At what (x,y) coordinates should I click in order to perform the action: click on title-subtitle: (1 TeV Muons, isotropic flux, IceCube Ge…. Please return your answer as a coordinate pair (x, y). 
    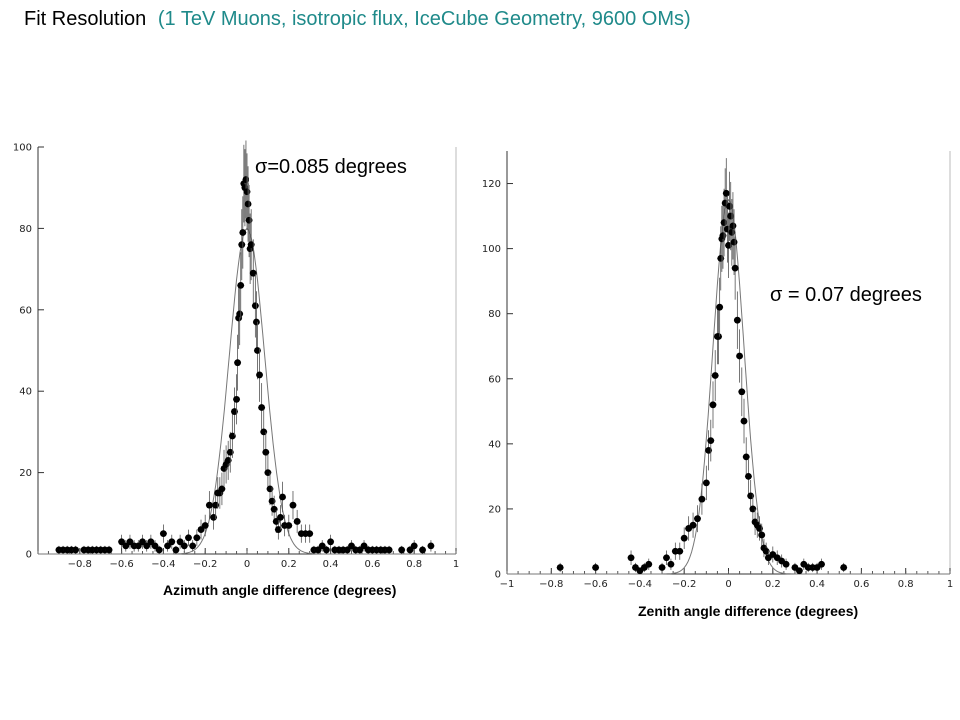
    Looking at the image, I should click on (424, 19).